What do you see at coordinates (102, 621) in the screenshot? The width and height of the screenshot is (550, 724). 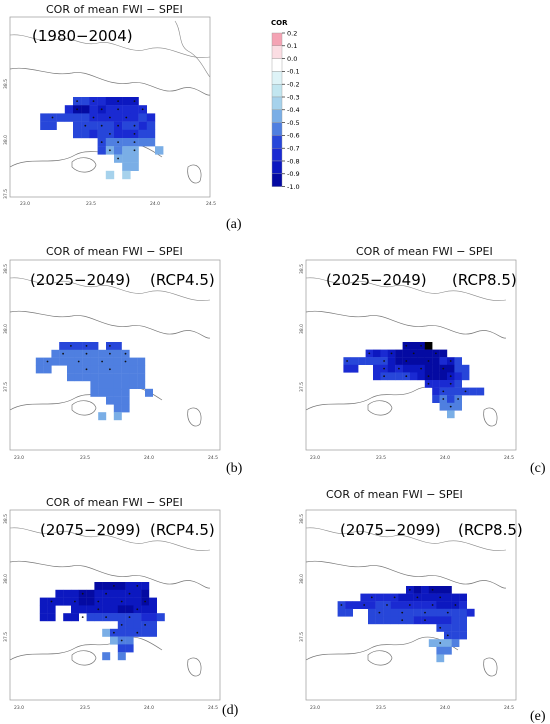 I see `correlation-grid` at bounding box center [102, 621].